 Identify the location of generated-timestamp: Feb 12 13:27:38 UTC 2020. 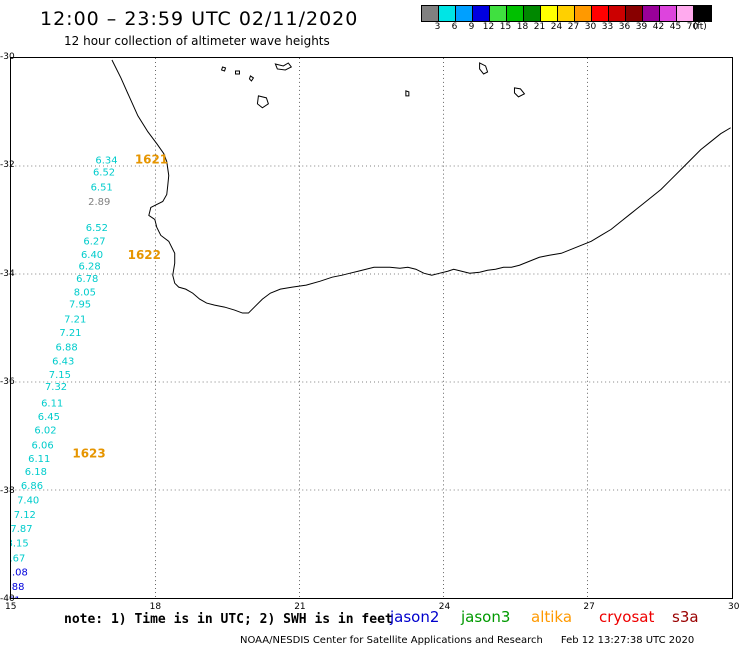
(627, 640).